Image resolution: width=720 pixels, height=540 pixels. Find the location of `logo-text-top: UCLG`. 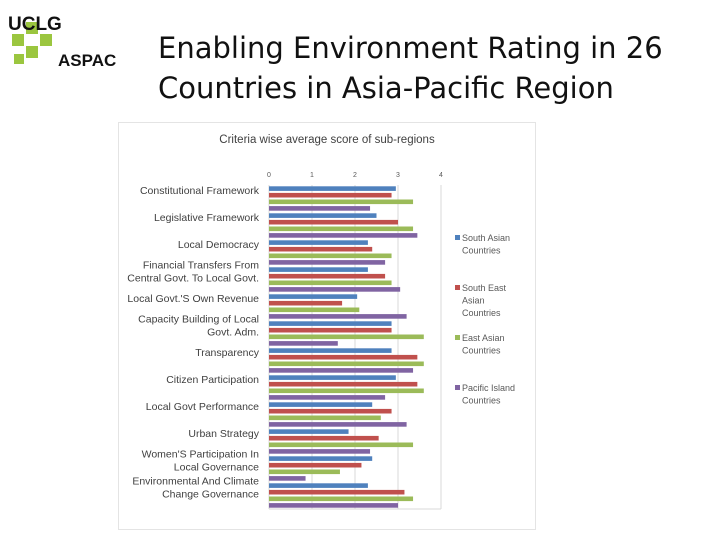

logo-text-top: UCLG is located at coordinates (35, 24).